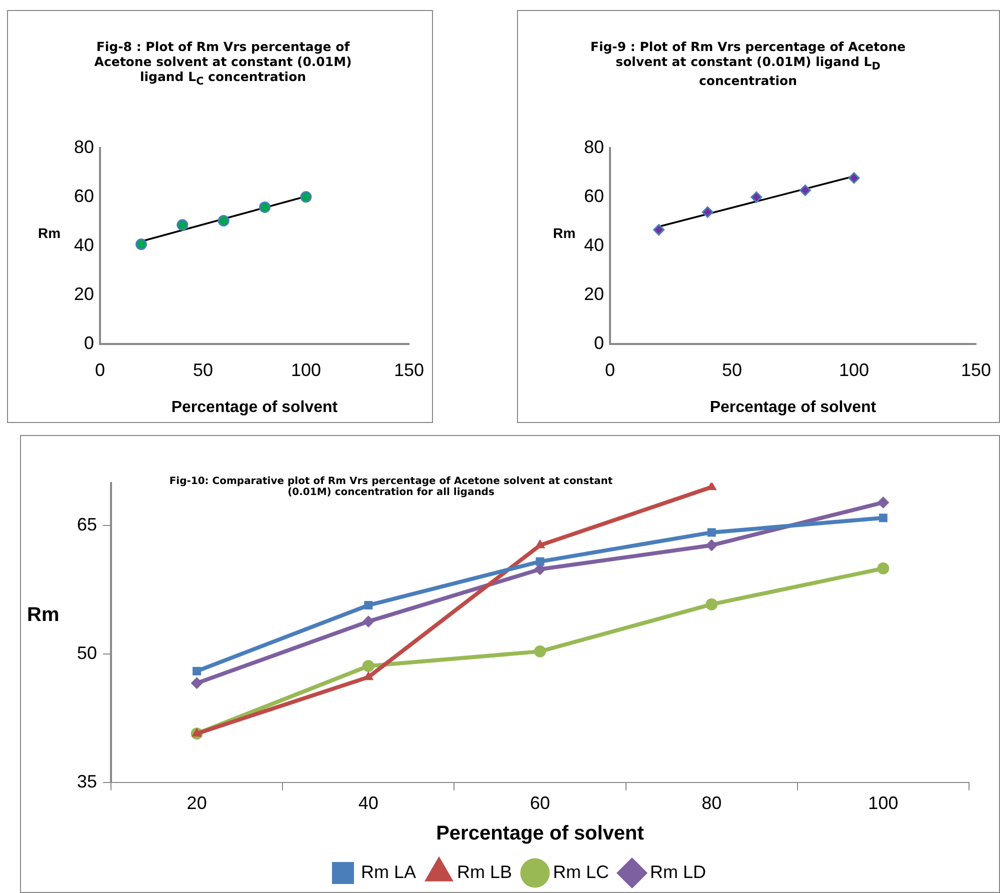 This screenshot has height=893, width=1000. Describe the element at coordinates (712, 803) in the screenshot. I see `x-tick-label: 80` at that location.